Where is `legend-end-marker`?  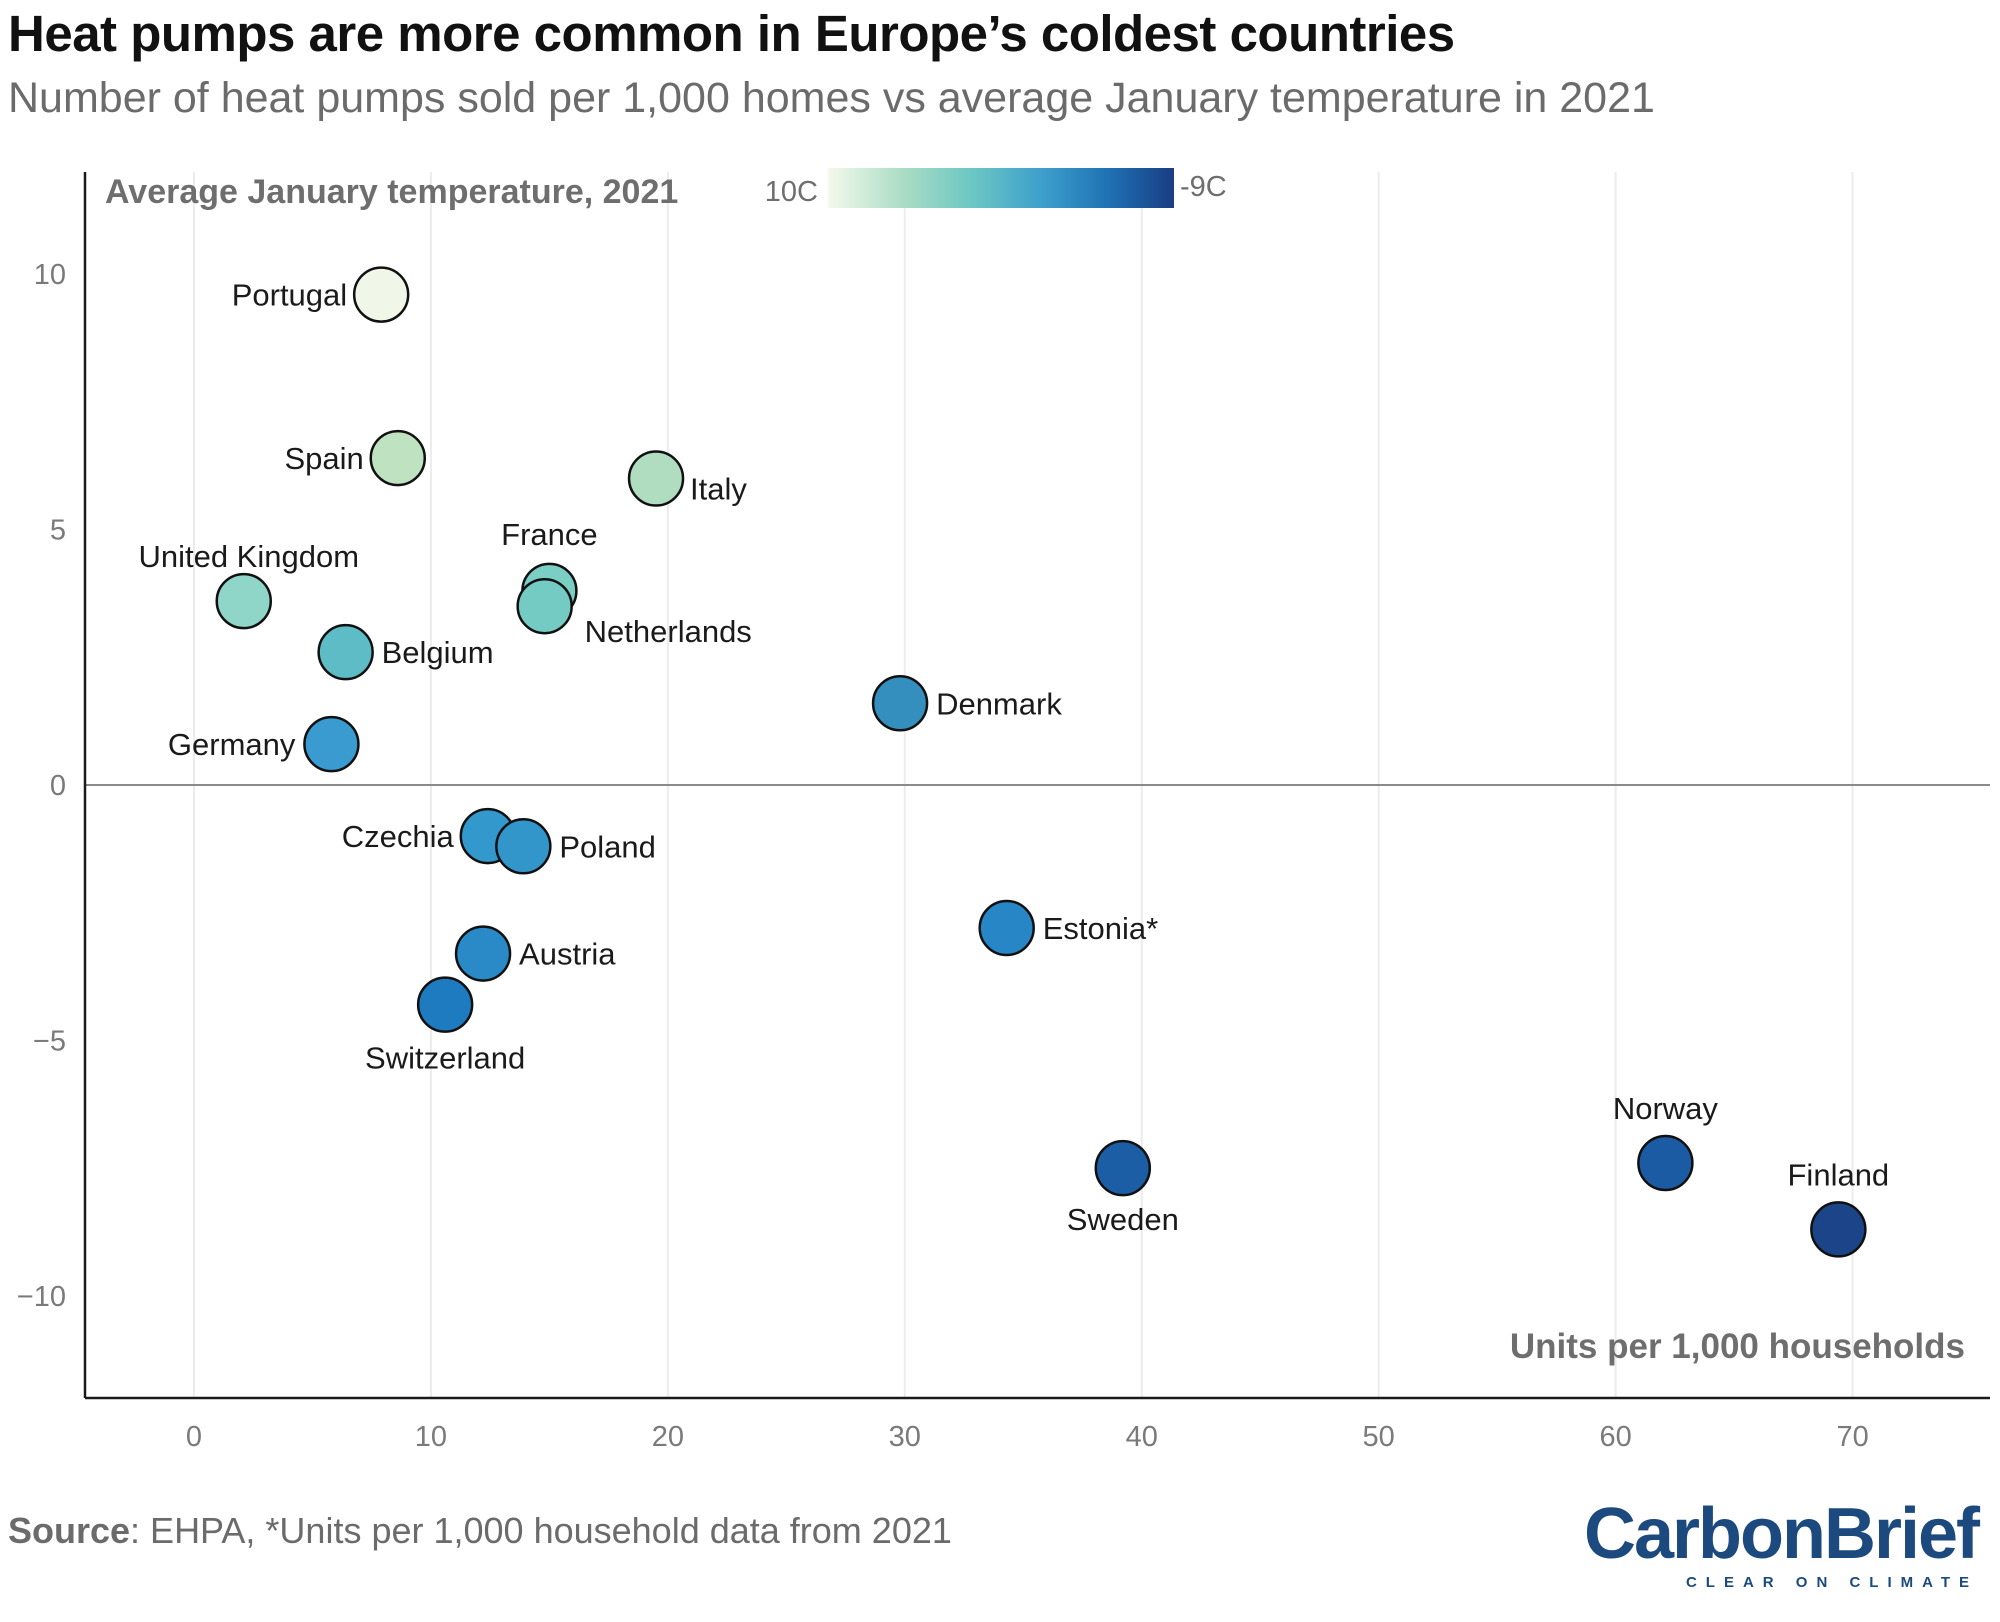
legend-end-marker is located at coordinates (1172, 188).